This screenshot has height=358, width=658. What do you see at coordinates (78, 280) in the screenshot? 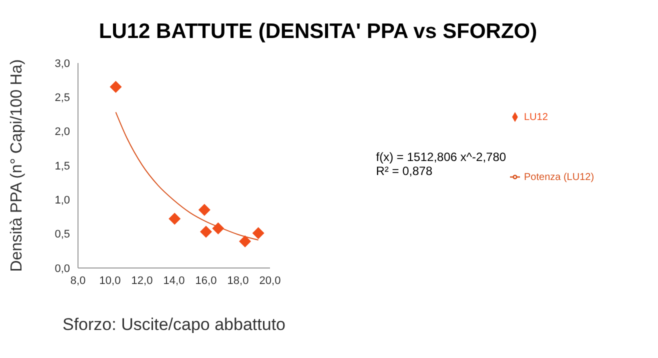
I see `x-tick-label: 8,0` at bounding box center [78, 280].